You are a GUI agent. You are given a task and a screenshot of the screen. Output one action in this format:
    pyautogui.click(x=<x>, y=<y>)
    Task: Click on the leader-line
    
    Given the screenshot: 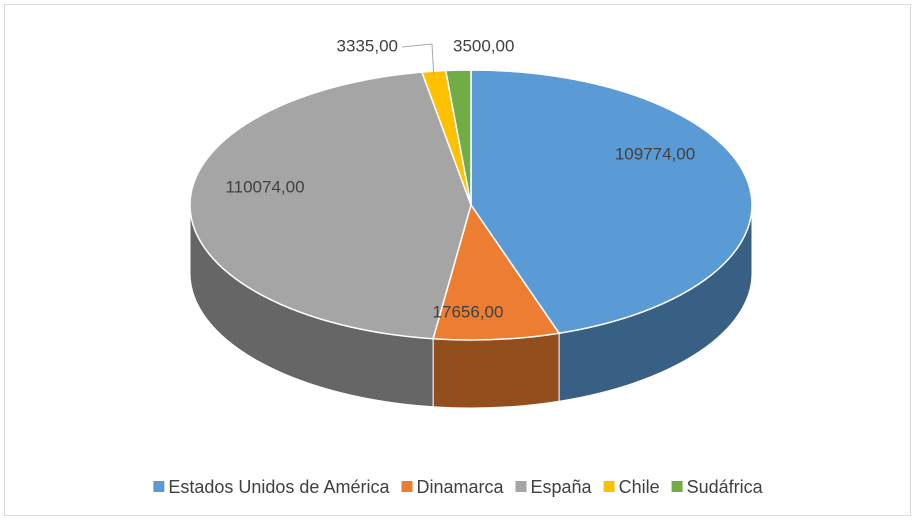 What is the action you would take?
    pyautogui.click(x=418, y=59)
    